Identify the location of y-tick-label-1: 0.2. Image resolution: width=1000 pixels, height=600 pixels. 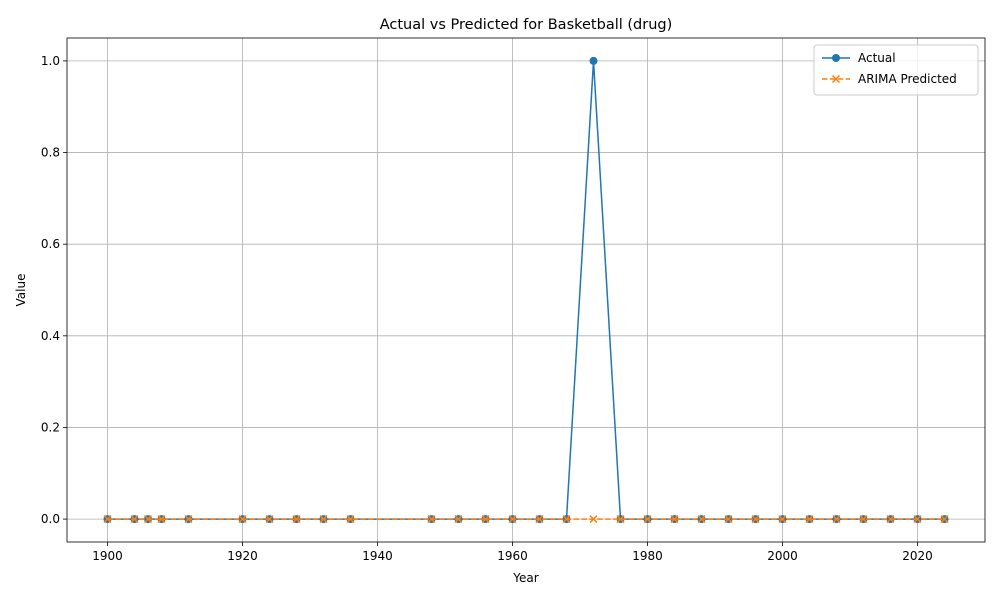
(50, 427).